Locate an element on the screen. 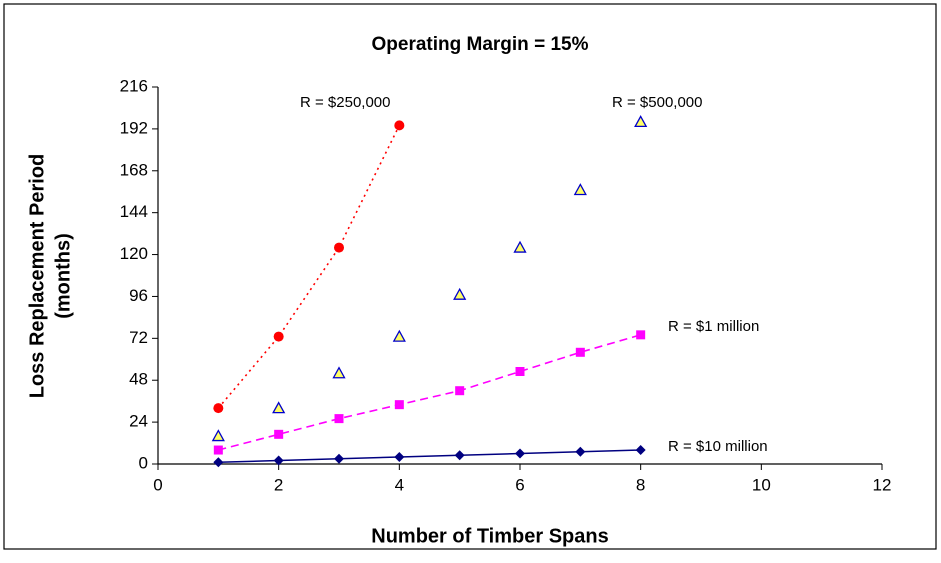 The width and height of the screenshot is (941, 563). y-tick-label: 48 is located at coordinates (138, 379).